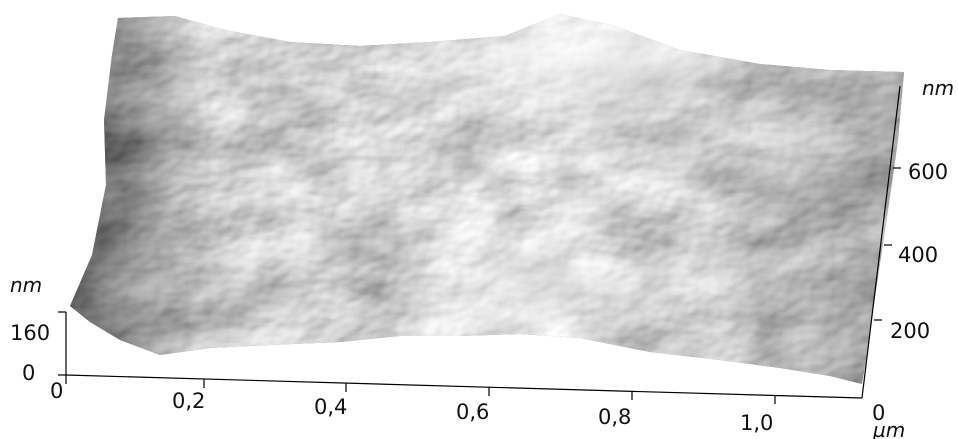 The height and width of the screenshot is (439, 958). Describe the element at coordinates (330, 407) in the screenshot. I see `x-tick-0-4: 0,4` at that location.